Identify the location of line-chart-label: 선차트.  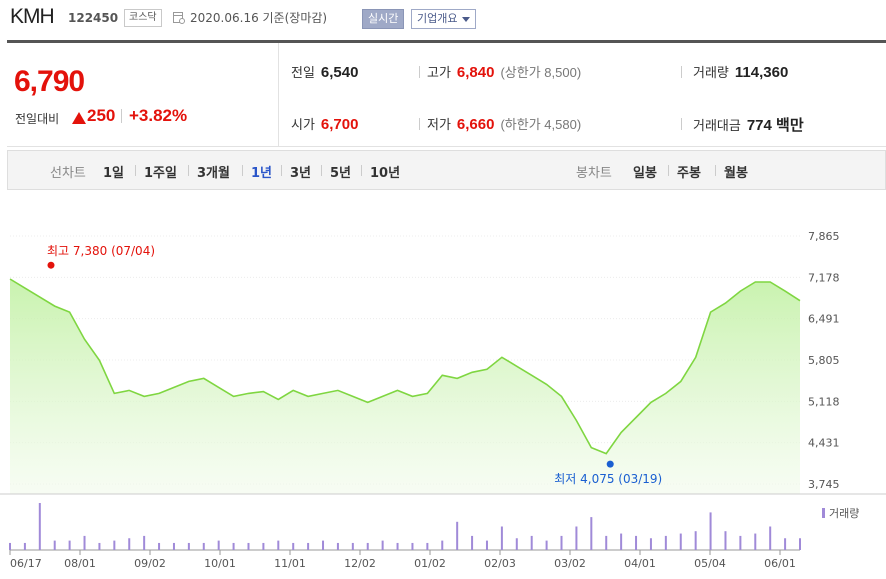
(68, 173).